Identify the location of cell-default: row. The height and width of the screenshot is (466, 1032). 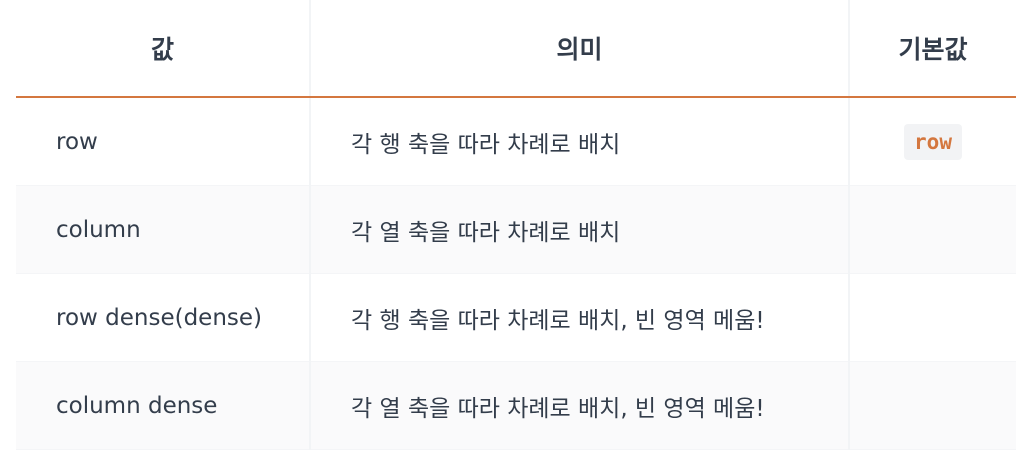
(932, 141).